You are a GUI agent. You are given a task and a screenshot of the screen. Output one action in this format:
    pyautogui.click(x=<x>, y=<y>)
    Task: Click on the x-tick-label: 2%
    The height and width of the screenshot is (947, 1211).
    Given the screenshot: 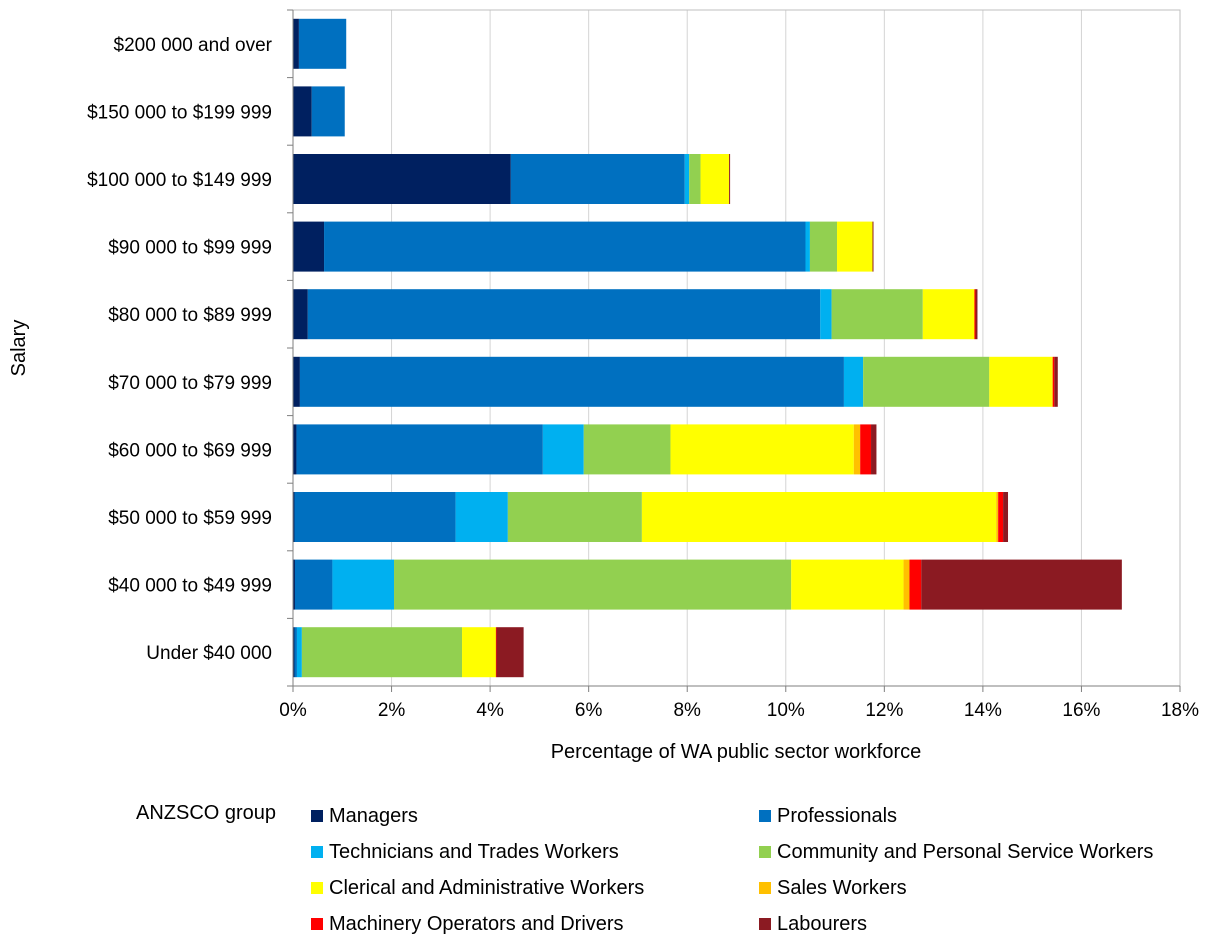 What is the action you would take?
    pyautogui.click(x=392, y=710)
    